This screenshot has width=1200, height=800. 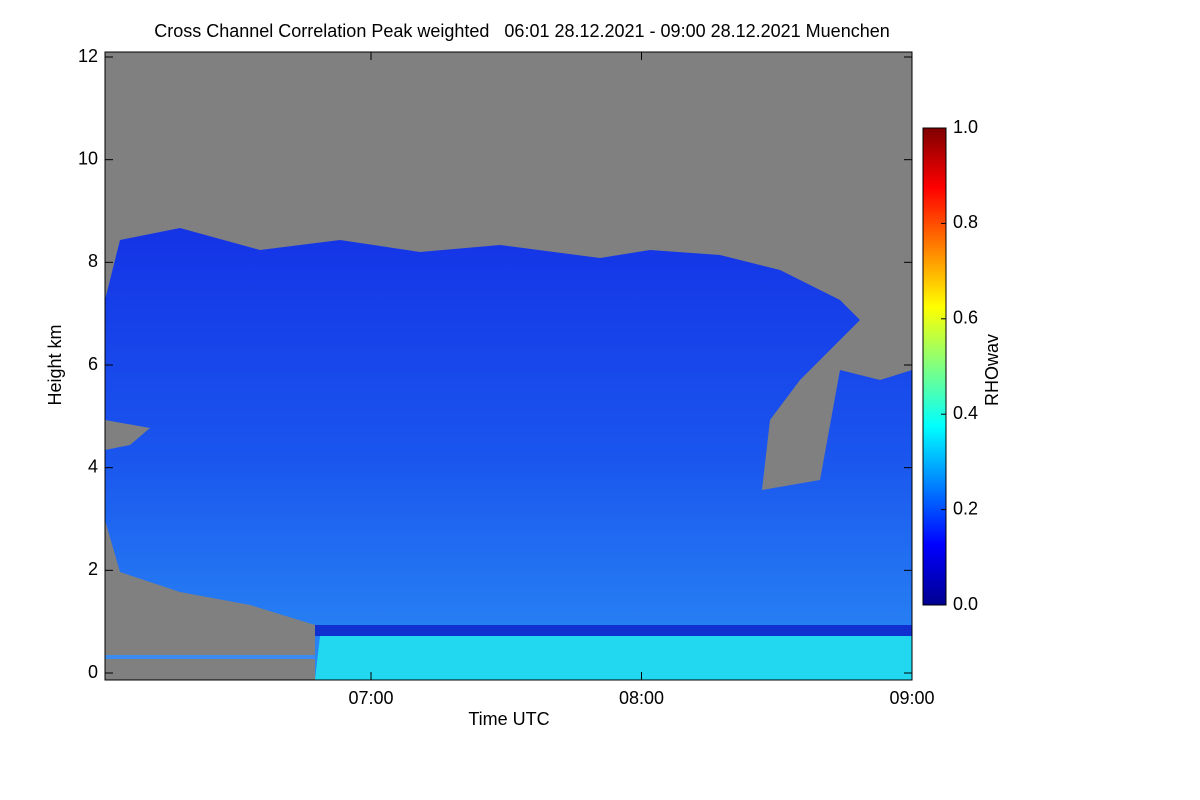 What do you see at coordinates (965, 318) in the screenshot?
I see `colorbar-tick-label: 0.6` at bounding box center [965, 318].